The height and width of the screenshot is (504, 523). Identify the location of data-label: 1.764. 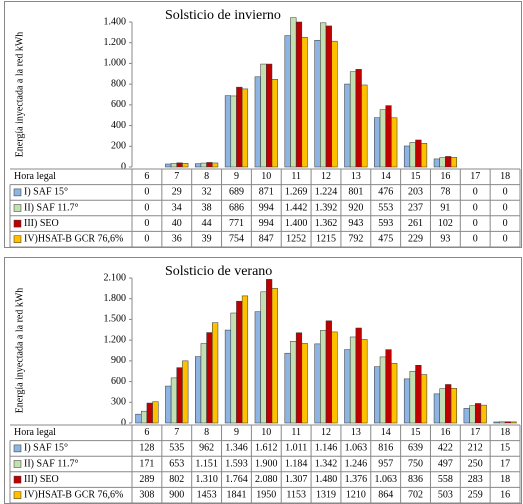
(236, 479).